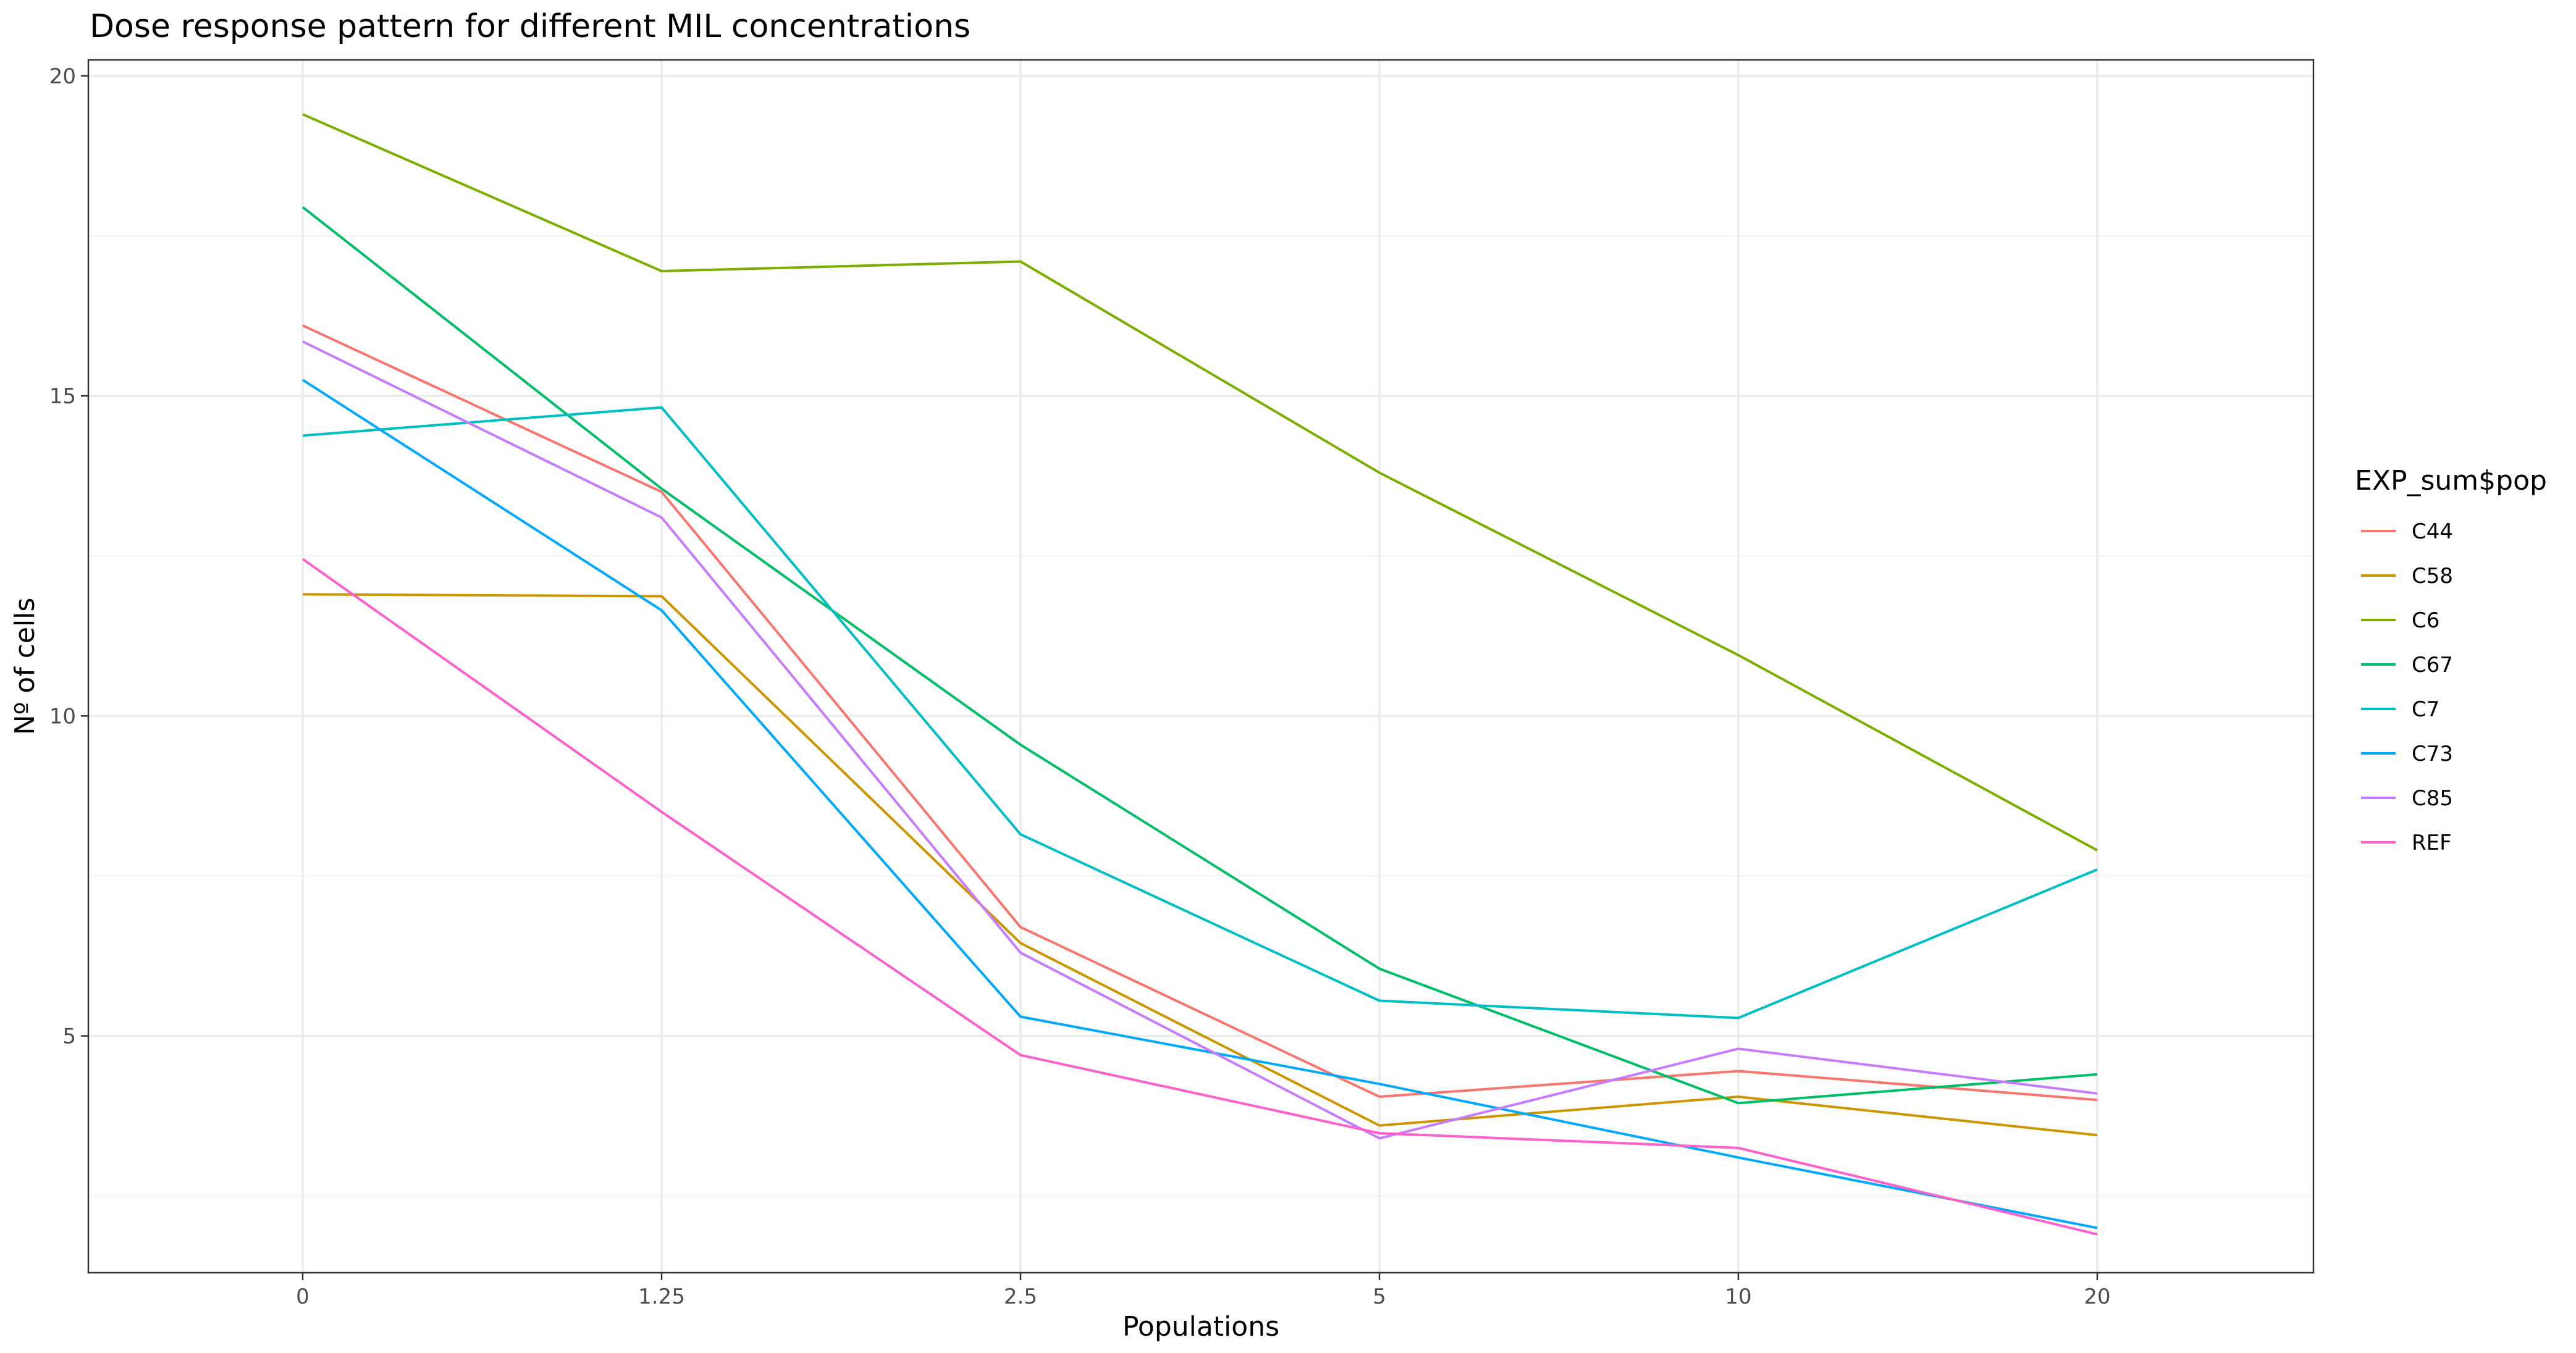 The height and width of the screenshot is (1353, 2576). What do you see at coordinates (2432, 531) in the screenshot?
I see `legend-label-c44: C44` at bounding box center [2432, 531].